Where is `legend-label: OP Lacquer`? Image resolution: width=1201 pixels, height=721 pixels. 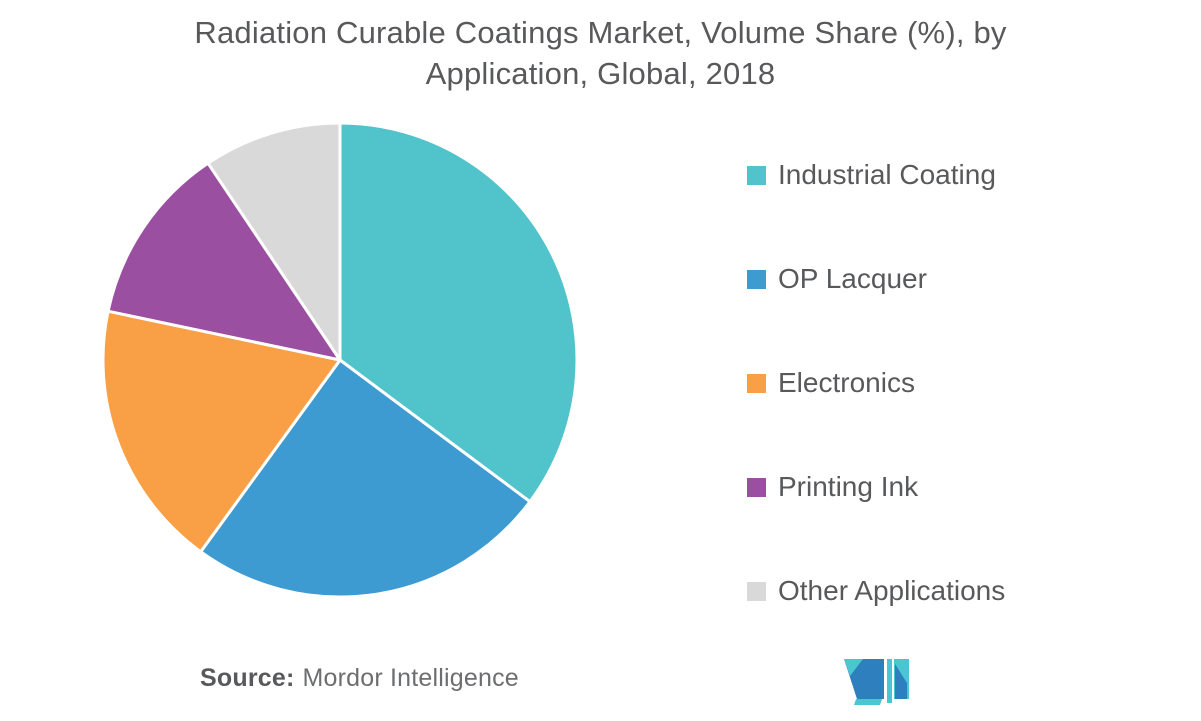 legend-label: OP Lacquer is located at coordinates (852, 278).